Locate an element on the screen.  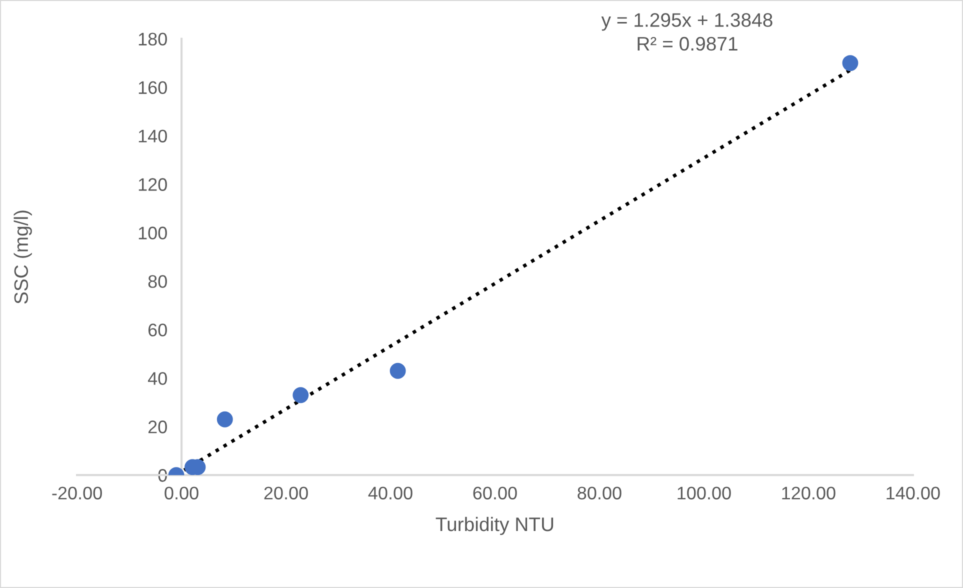
x-tick-label: -20.00 is located at coordinates (77, 493).